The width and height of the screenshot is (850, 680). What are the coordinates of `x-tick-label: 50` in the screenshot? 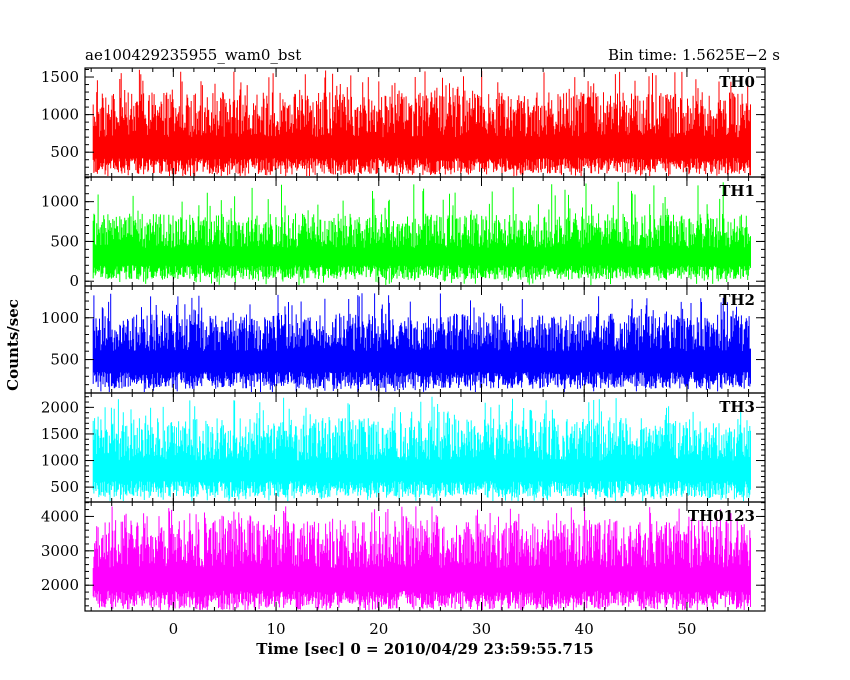 It's located at (686, 629).